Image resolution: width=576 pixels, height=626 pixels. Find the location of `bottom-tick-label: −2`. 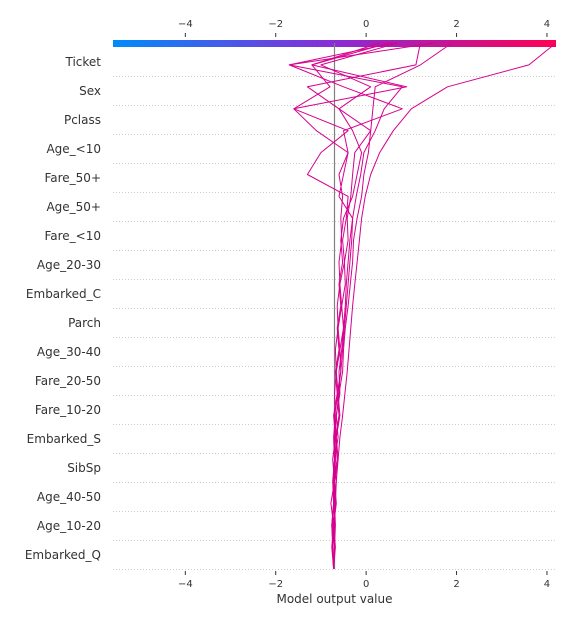

bottom-tick-label: −2 is located at coordinates (275, 584).